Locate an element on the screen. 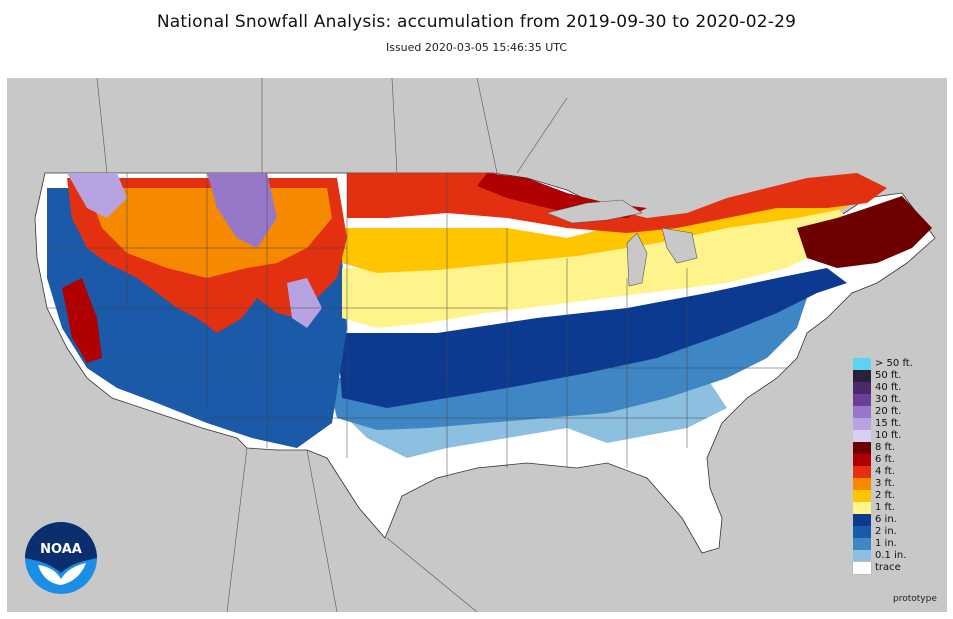  legend-label: 30 ft. is located at coordinates (888, 400).